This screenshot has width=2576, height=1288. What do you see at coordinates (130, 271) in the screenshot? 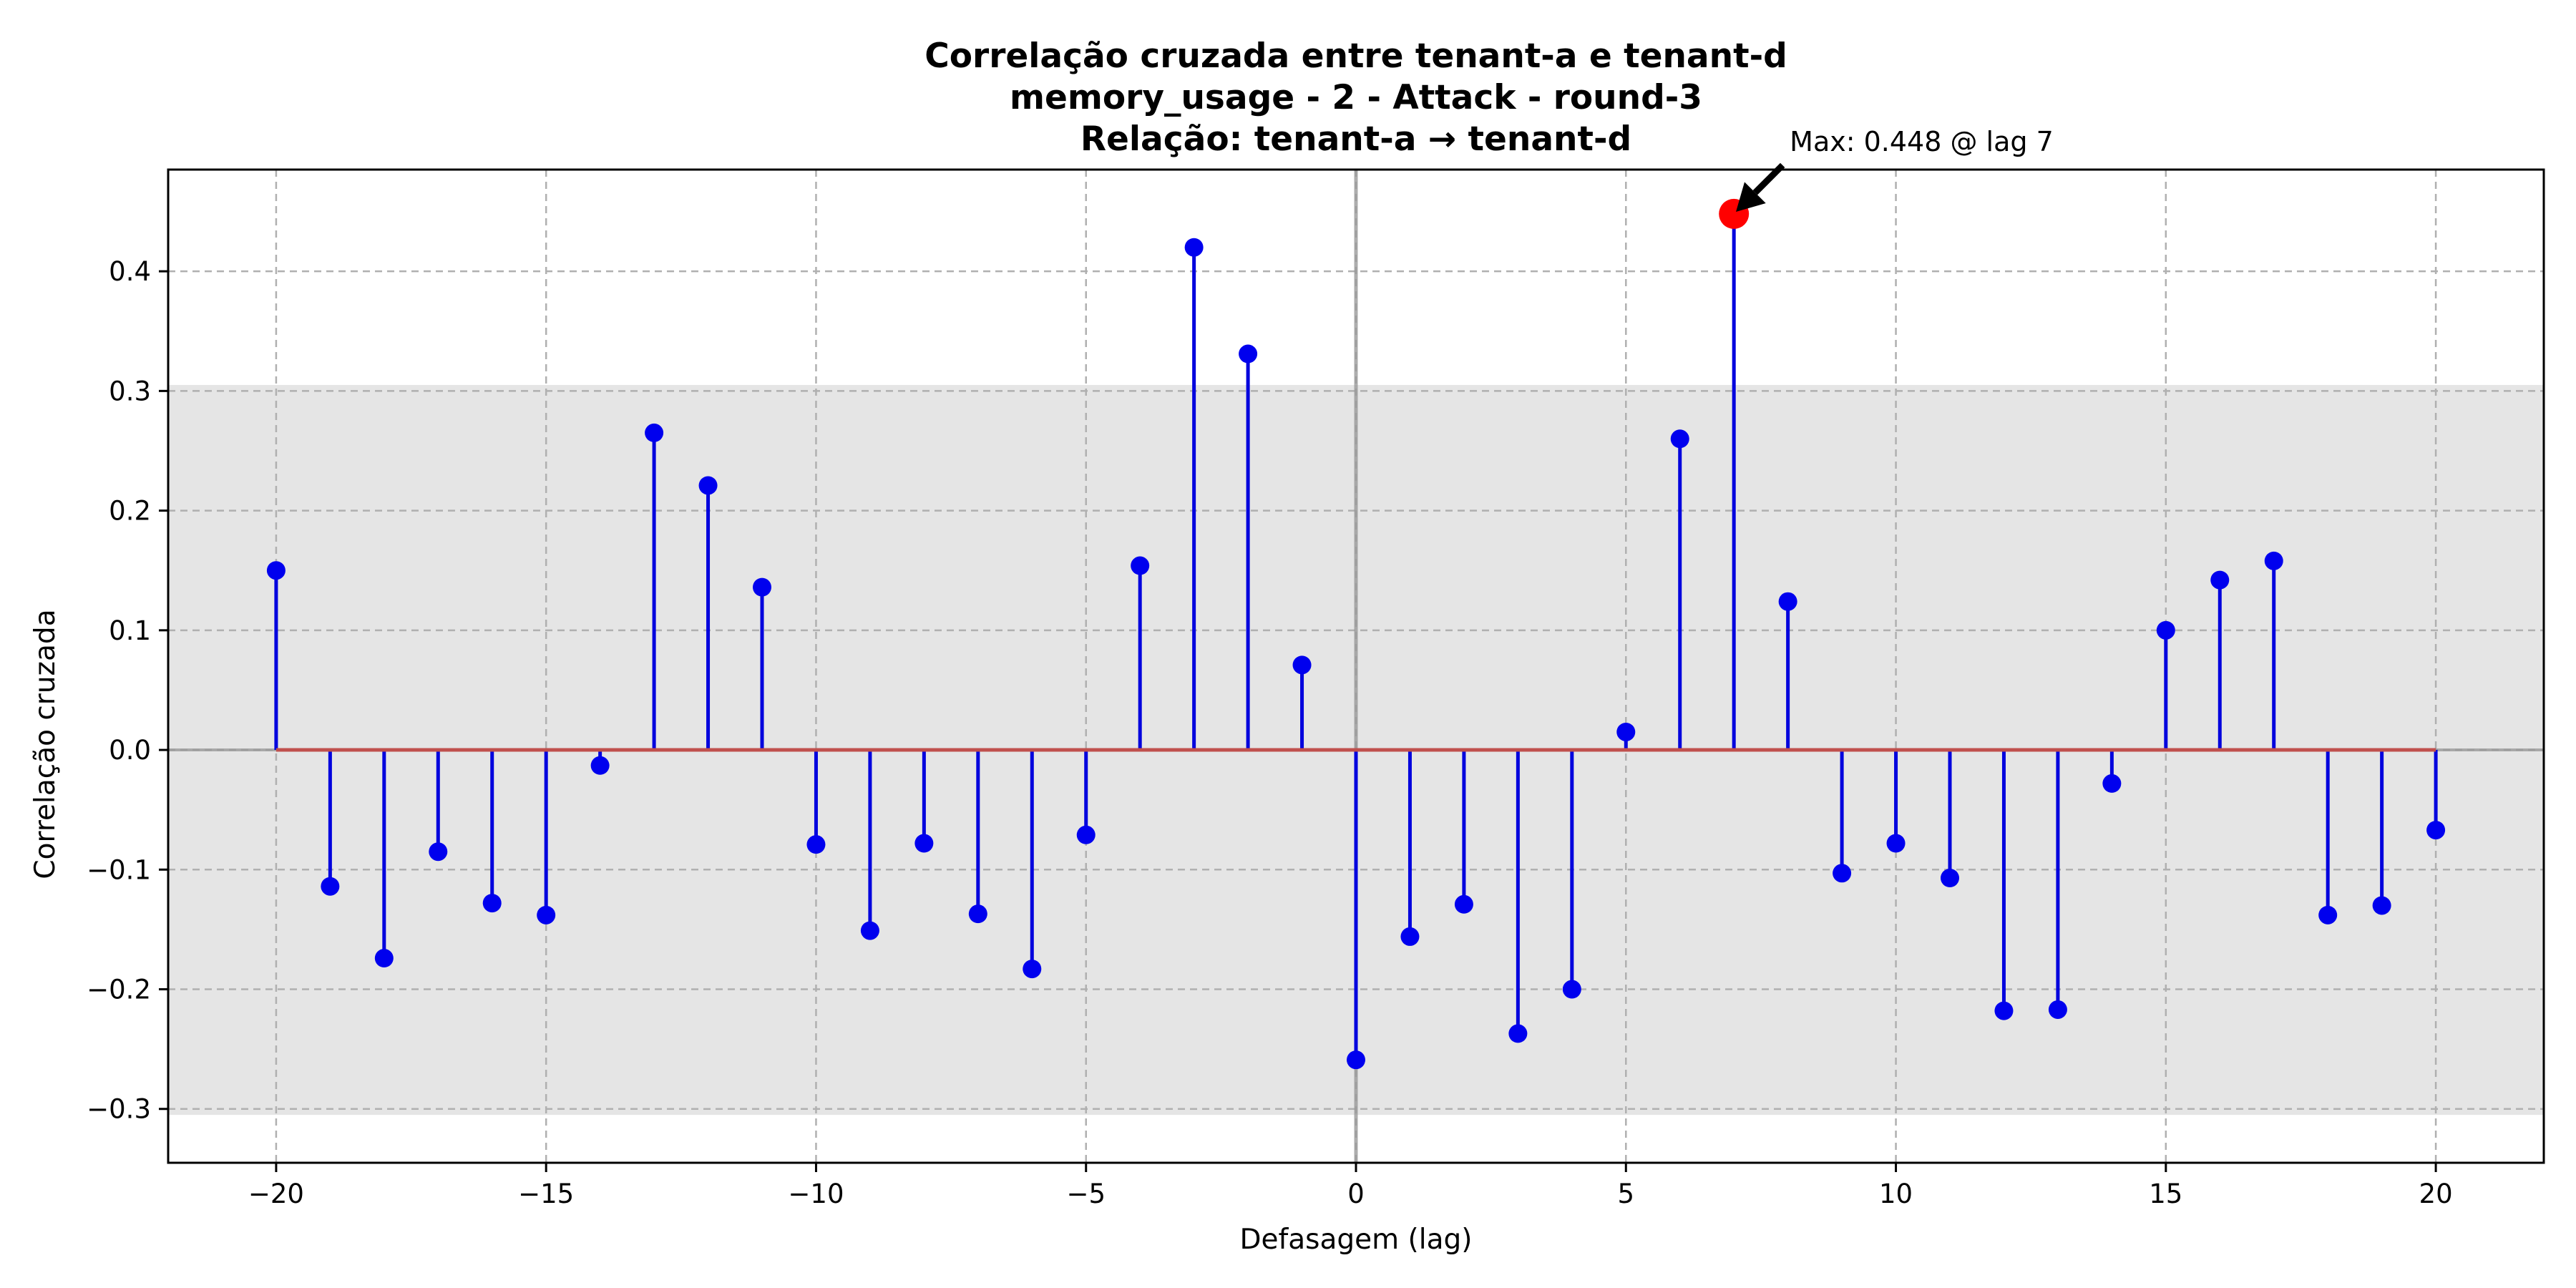
I see `y-tick-label: 0.4` at bounding box center [130, 271].